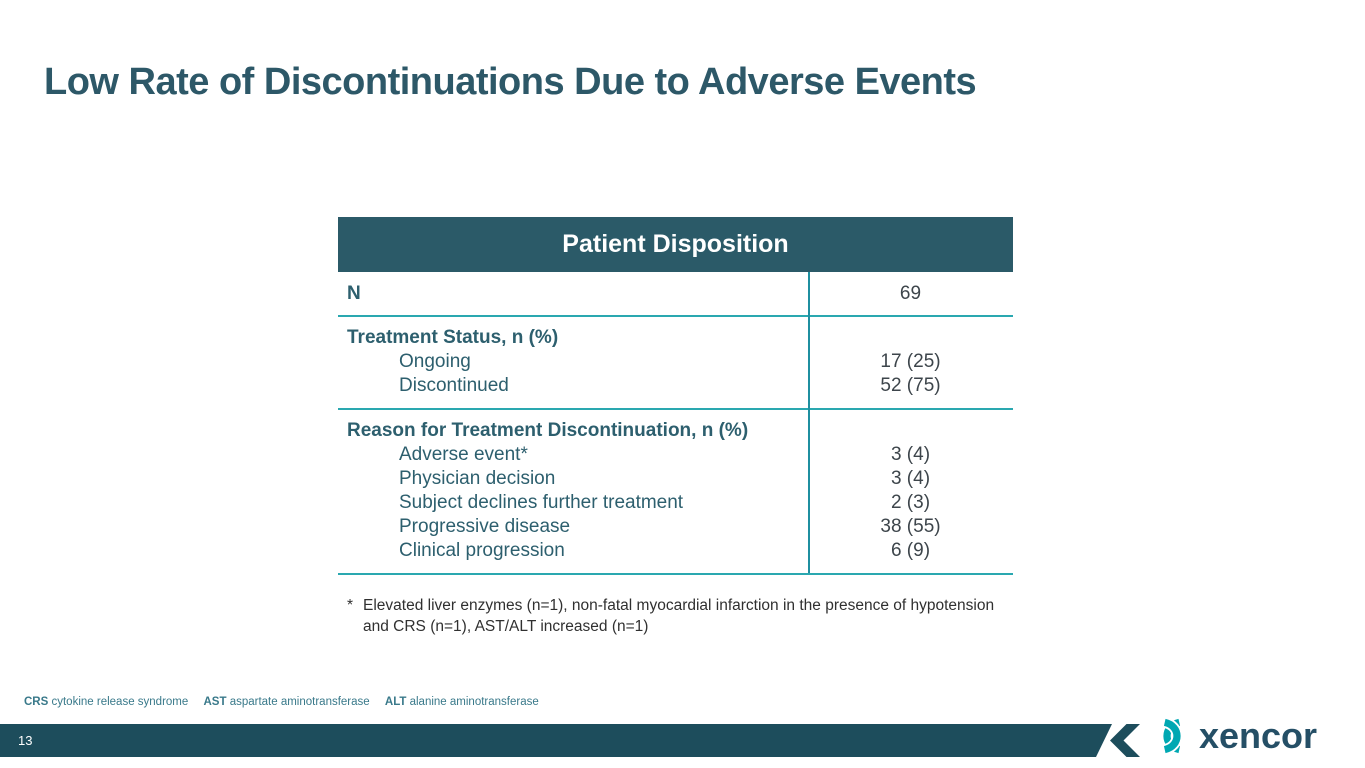 This screenshot has height=768, width=1365. I want to click on table-row: N 69, so click(675, 294).